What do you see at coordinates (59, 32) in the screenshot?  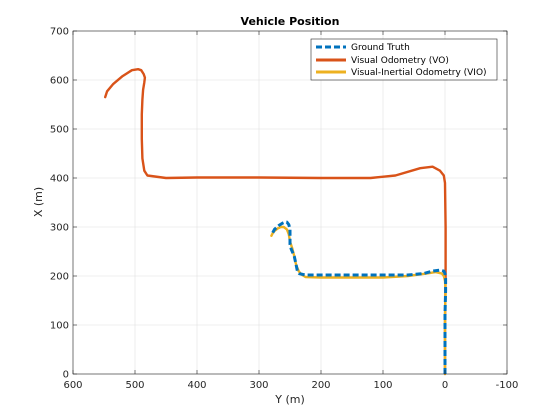 I see `y-tick-label: 700` at bounding box center [59, 32].